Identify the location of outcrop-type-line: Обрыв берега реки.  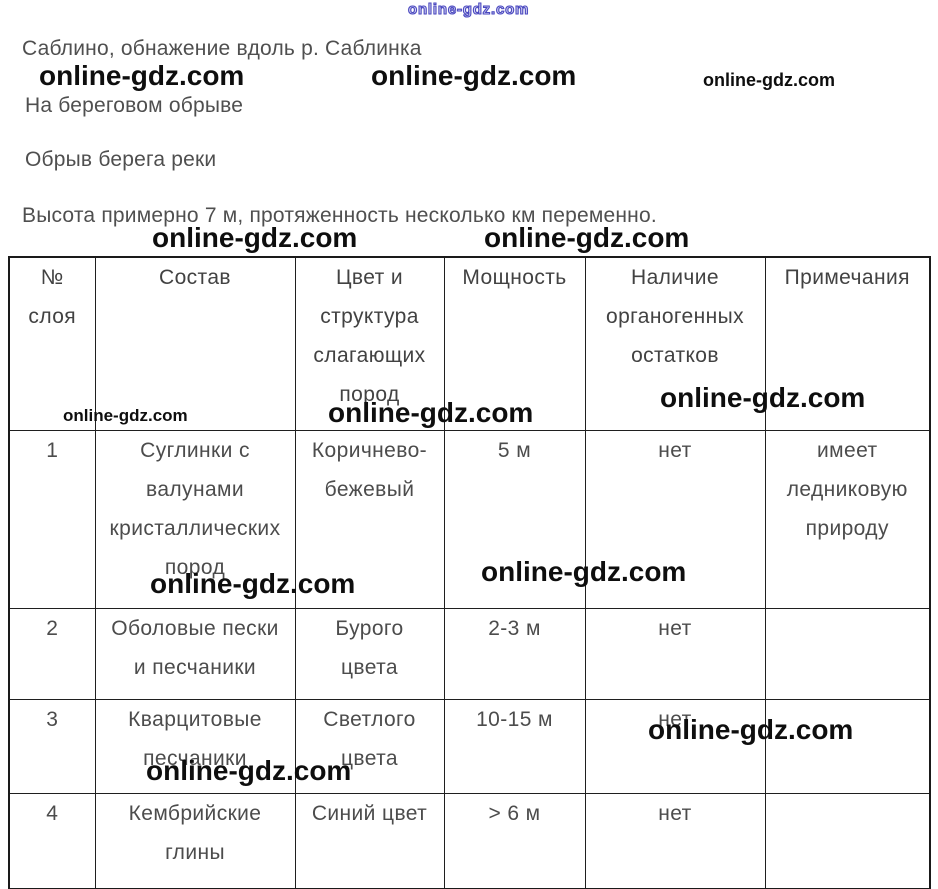
(121, 159).